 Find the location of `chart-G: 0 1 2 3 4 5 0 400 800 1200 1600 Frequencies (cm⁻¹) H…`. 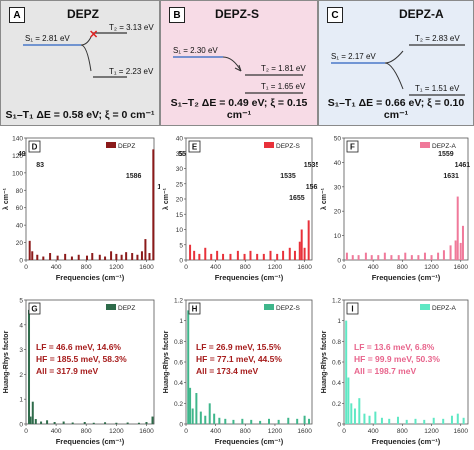

chart-G: 0 1 2 3 4 5 0 400 800 1200 1600 Frequencies (cm⁻¹) H… is located at coordinates (79, 372).